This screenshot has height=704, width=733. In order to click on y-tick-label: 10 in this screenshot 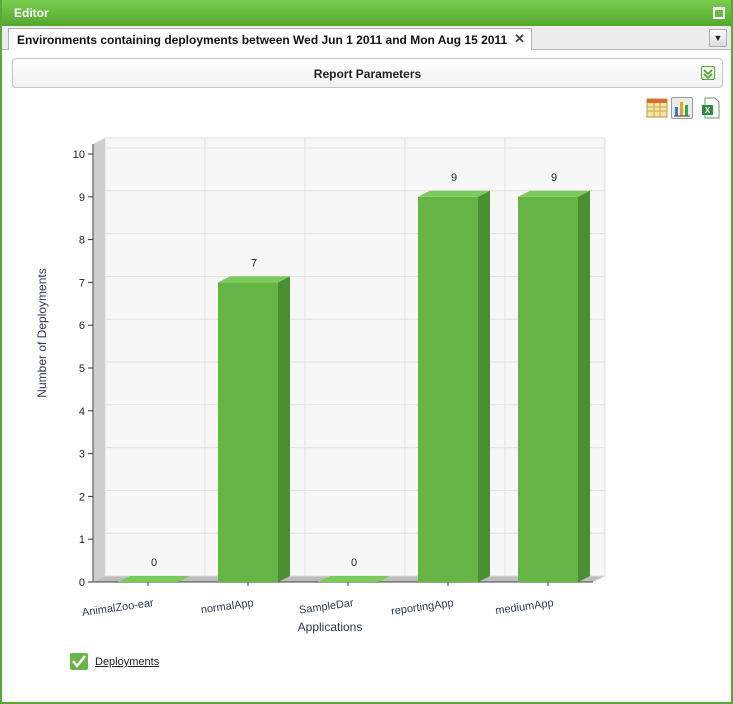, I will do `click(79, 155)`.